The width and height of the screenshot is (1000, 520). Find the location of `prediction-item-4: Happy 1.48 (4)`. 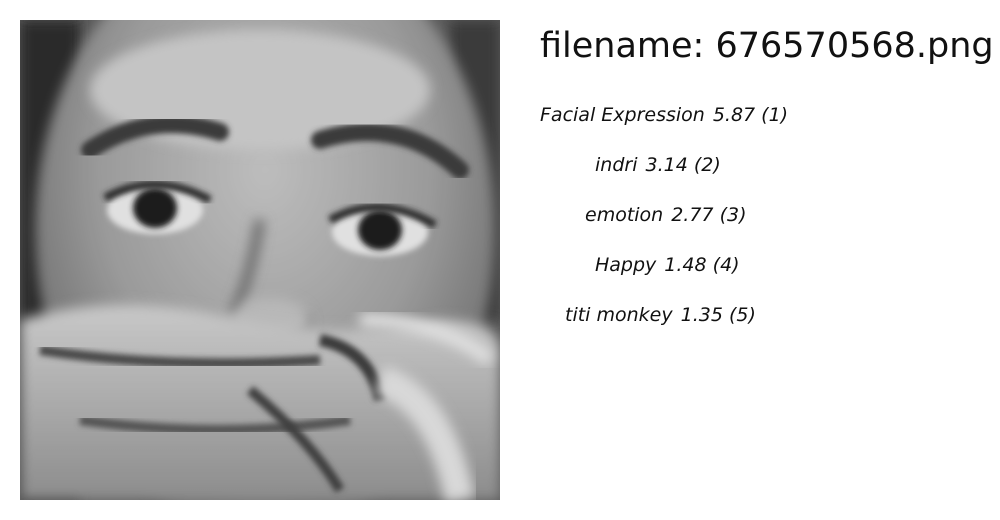

prediction-item-4: Happy 1.48 (4) is located at coordinates (667, 273).